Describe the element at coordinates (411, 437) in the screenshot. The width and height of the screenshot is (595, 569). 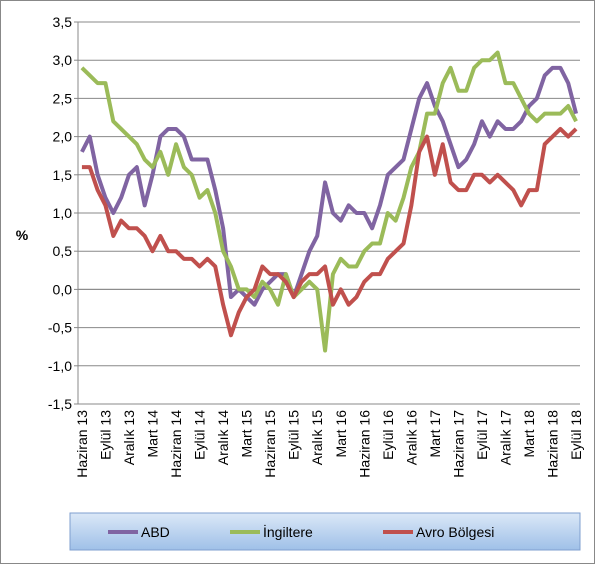
I see `x-tick-label: Aralık 16` at that location.